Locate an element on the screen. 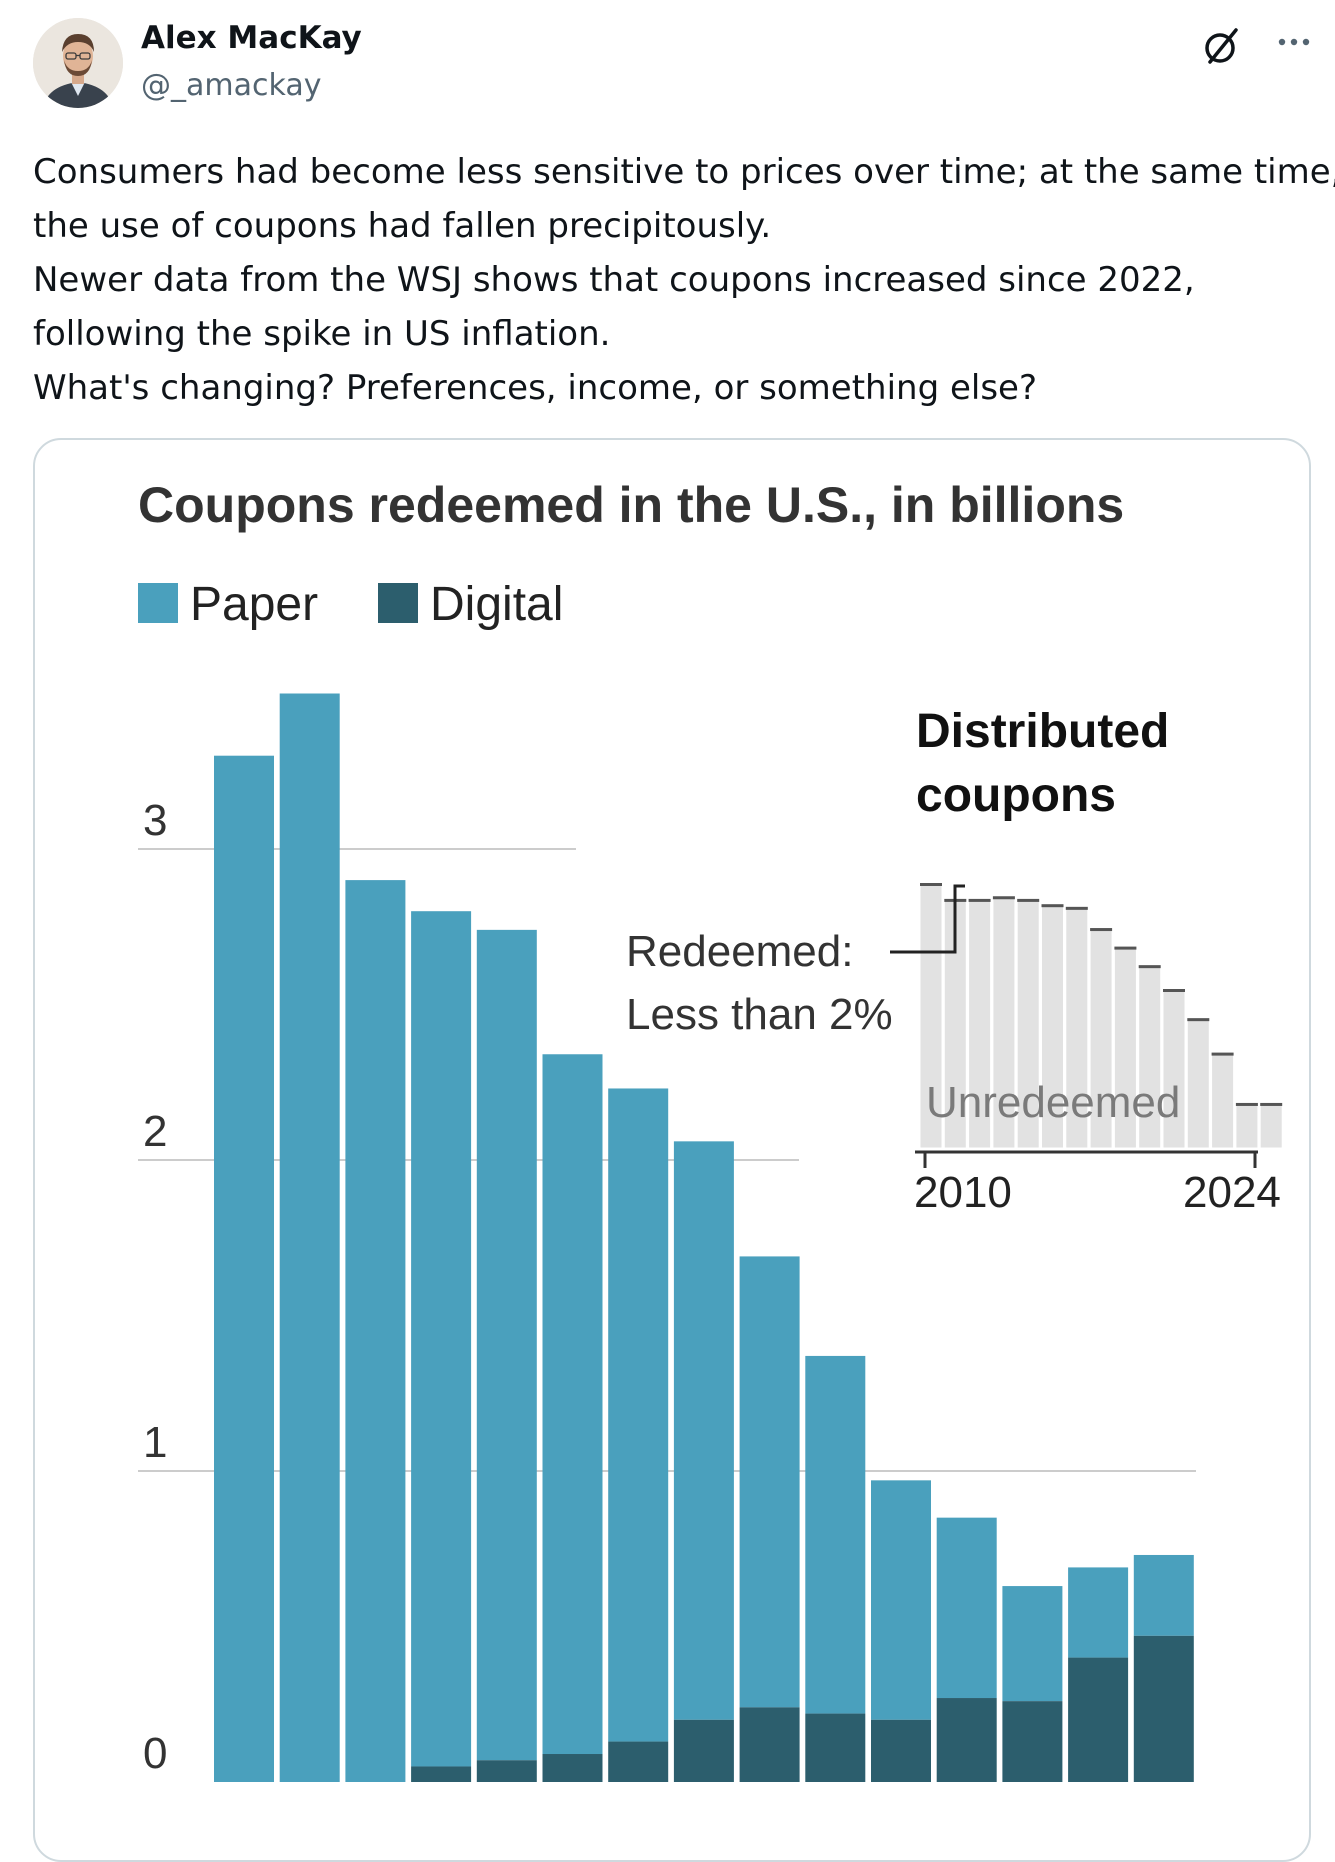 This screenshot has height=1862, width=1335. inset-annotation-leader is located at coordinates (927, 919).